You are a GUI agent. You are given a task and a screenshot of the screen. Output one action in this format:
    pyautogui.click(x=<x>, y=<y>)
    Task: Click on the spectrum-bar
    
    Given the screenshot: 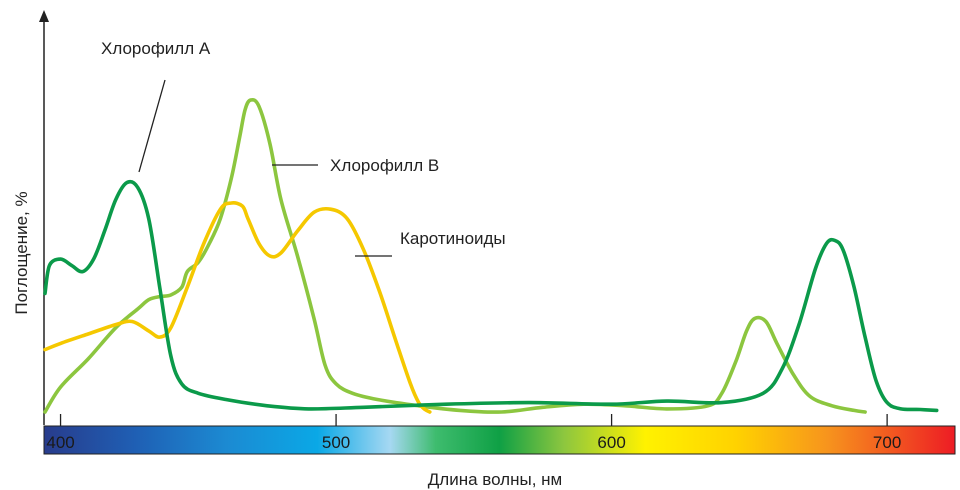 What is the action you would take?
    pyautogui.click(x=499, y=440)
    